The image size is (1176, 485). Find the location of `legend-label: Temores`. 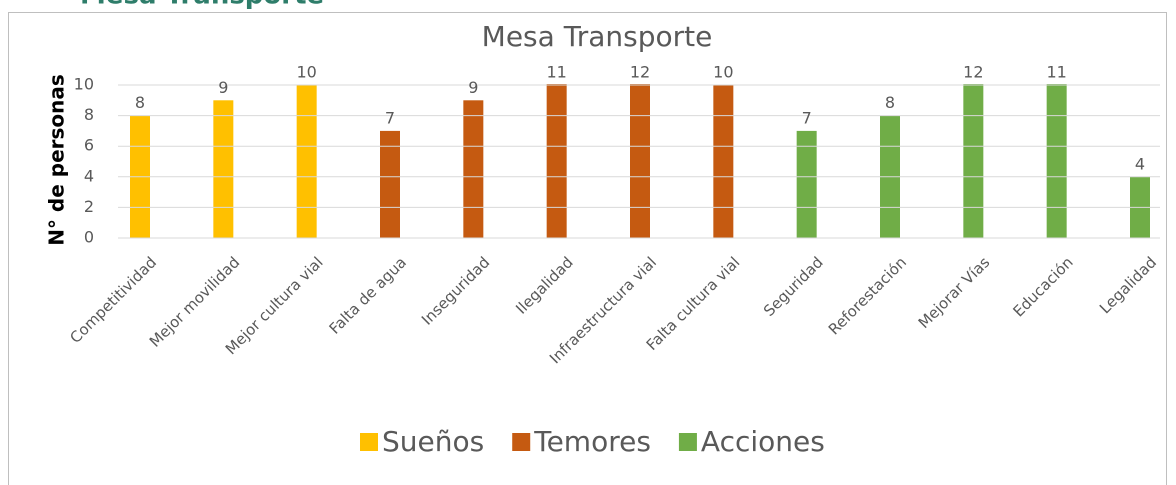

legend-label: Temores is located at coordinates (592, 441).